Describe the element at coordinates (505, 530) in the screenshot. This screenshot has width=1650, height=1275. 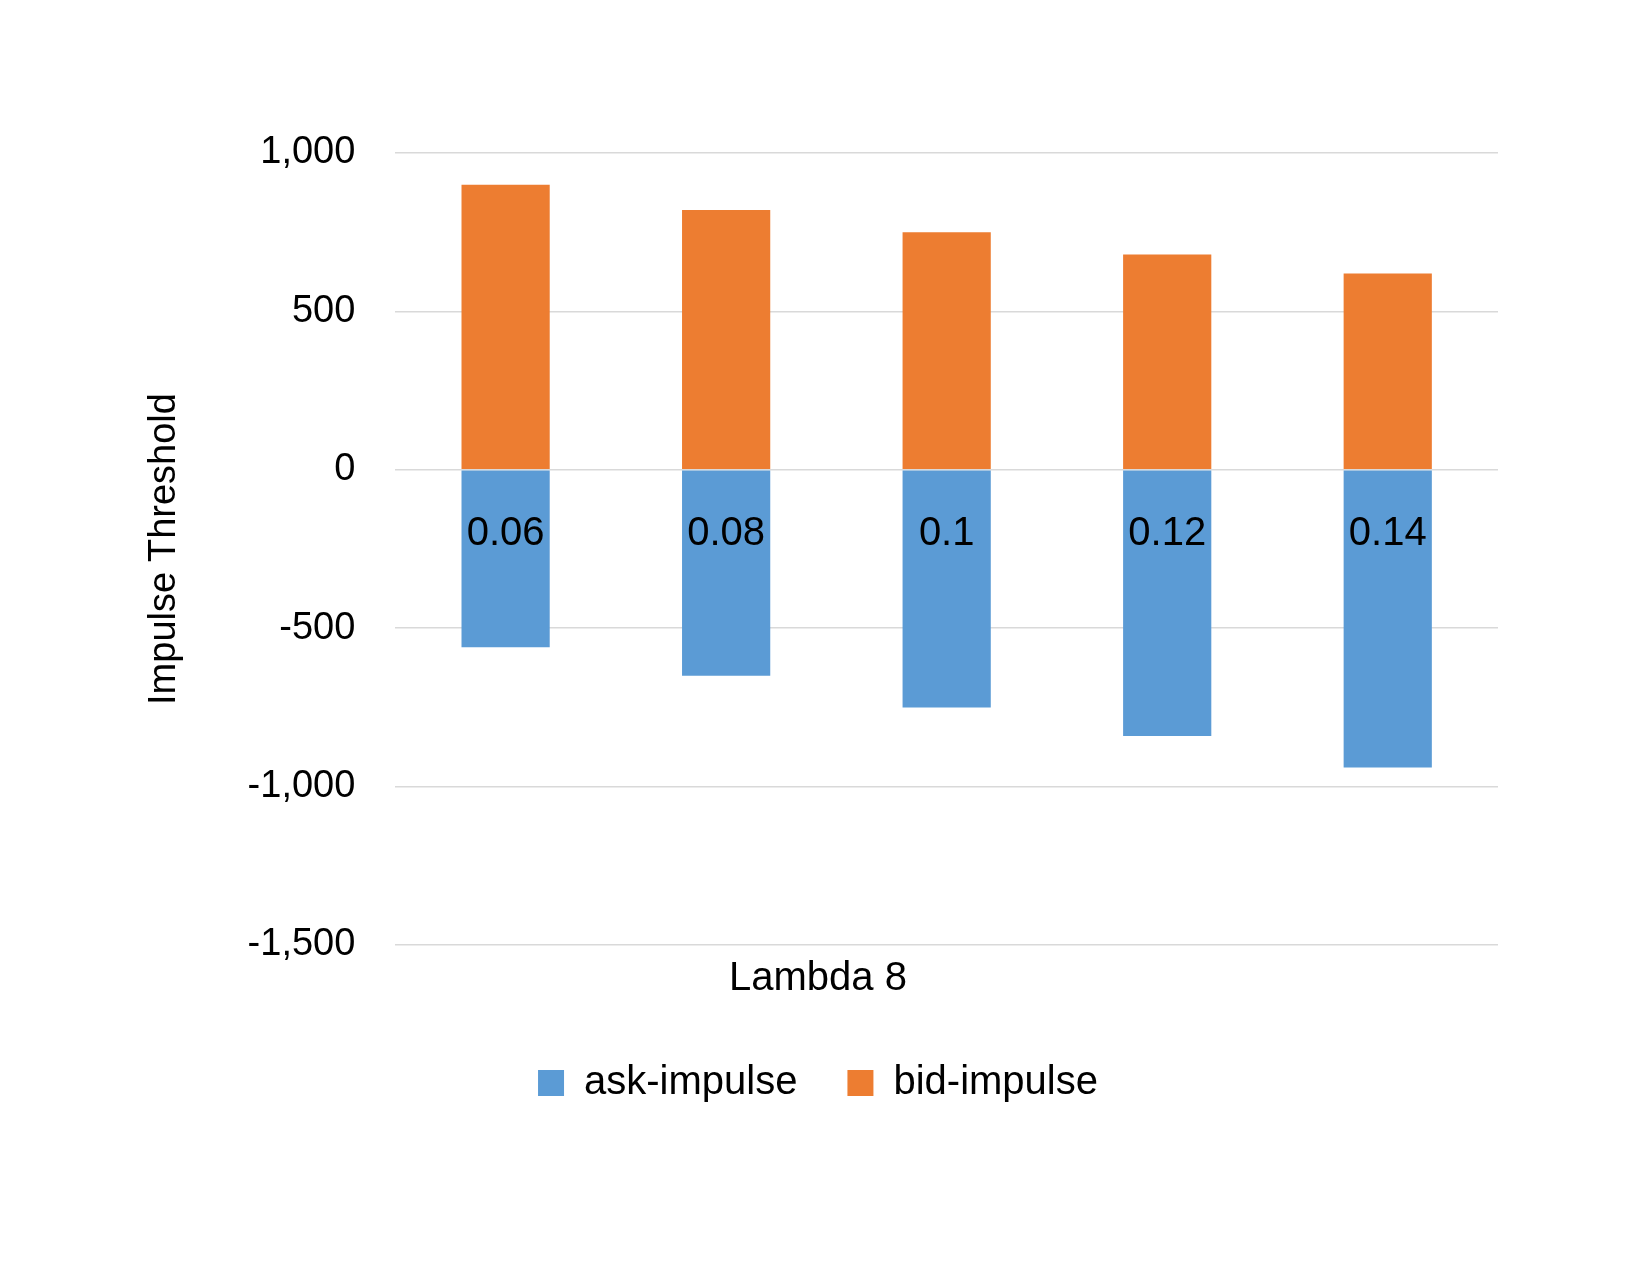
I see `x-tick-label: 0.06` at that location.